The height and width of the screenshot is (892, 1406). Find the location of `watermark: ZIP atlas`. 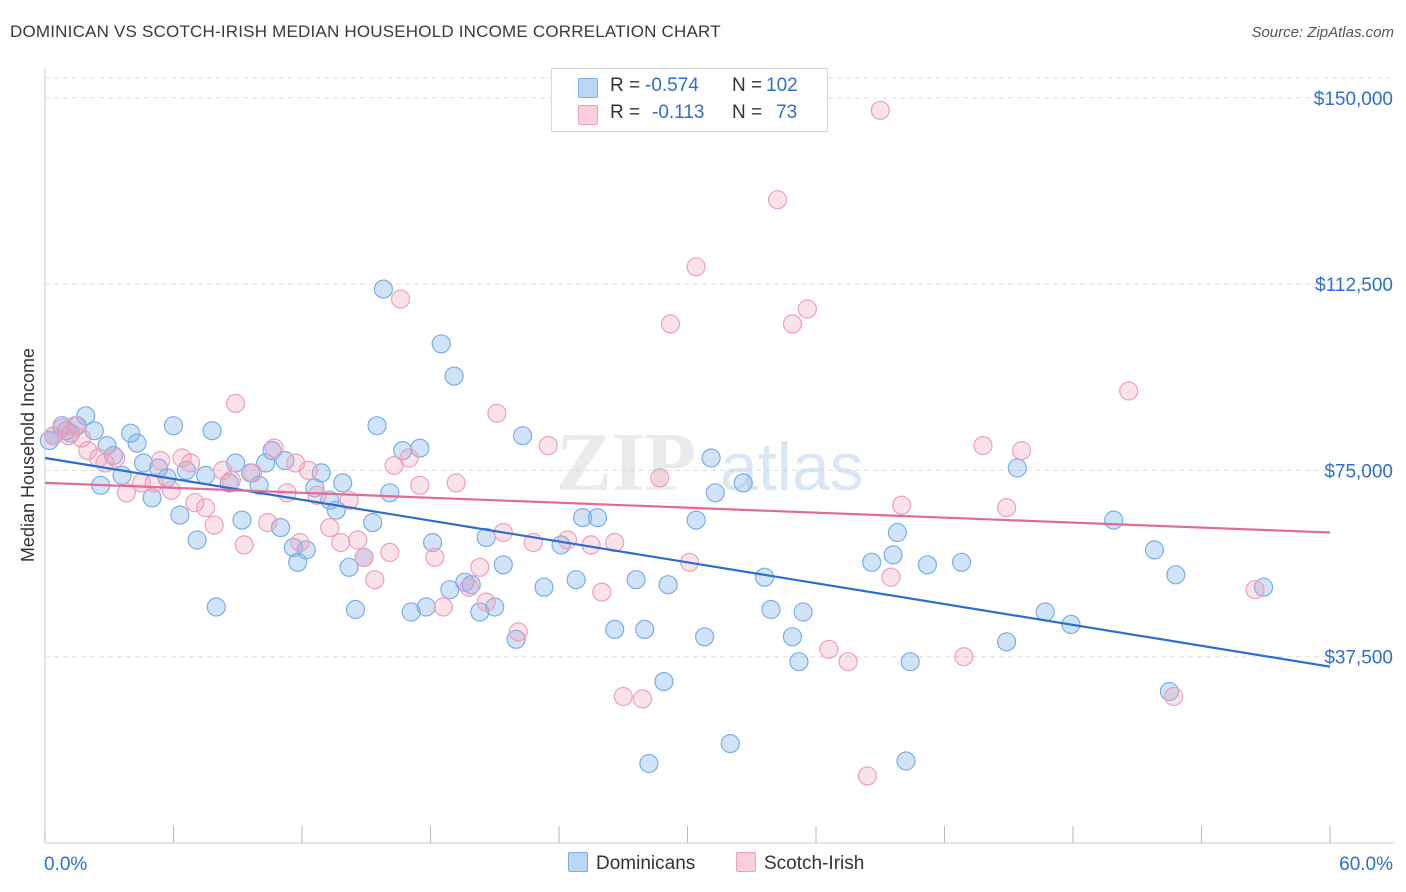

watermark: ZIP atlas is located at coordinates (710, 462).